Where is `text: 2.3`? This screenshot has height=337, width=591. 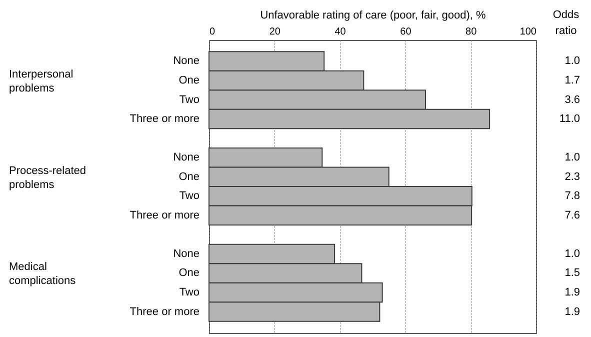 text: 2.3 is located at coordinates (572, 176).